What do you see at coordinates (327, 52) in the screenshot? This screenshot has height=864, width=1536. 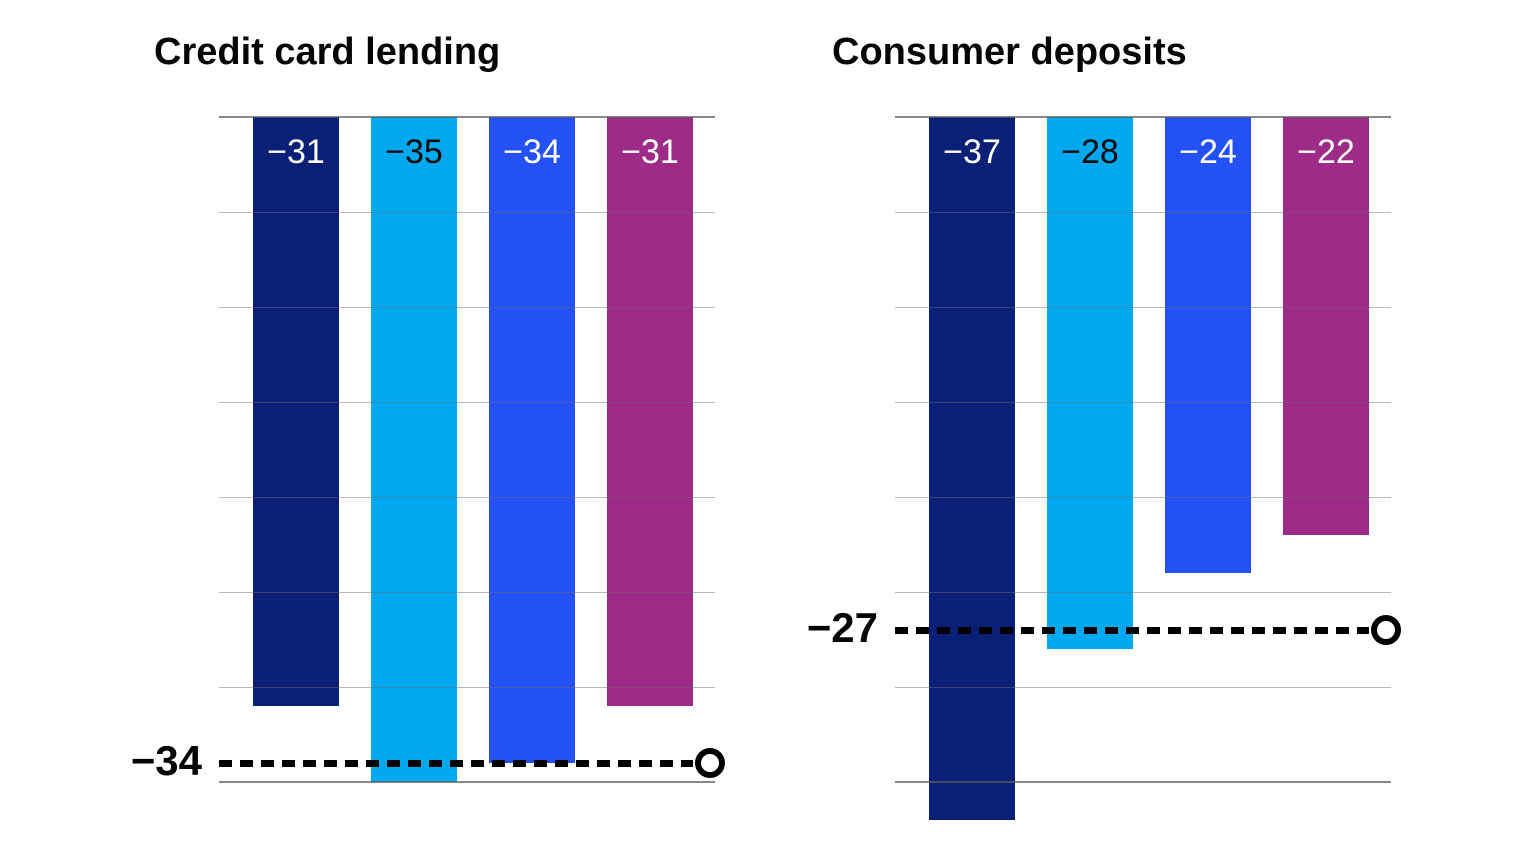 I see `chart-title-credit-card-lending: Credit card lending` at bounding box center [327, 52].